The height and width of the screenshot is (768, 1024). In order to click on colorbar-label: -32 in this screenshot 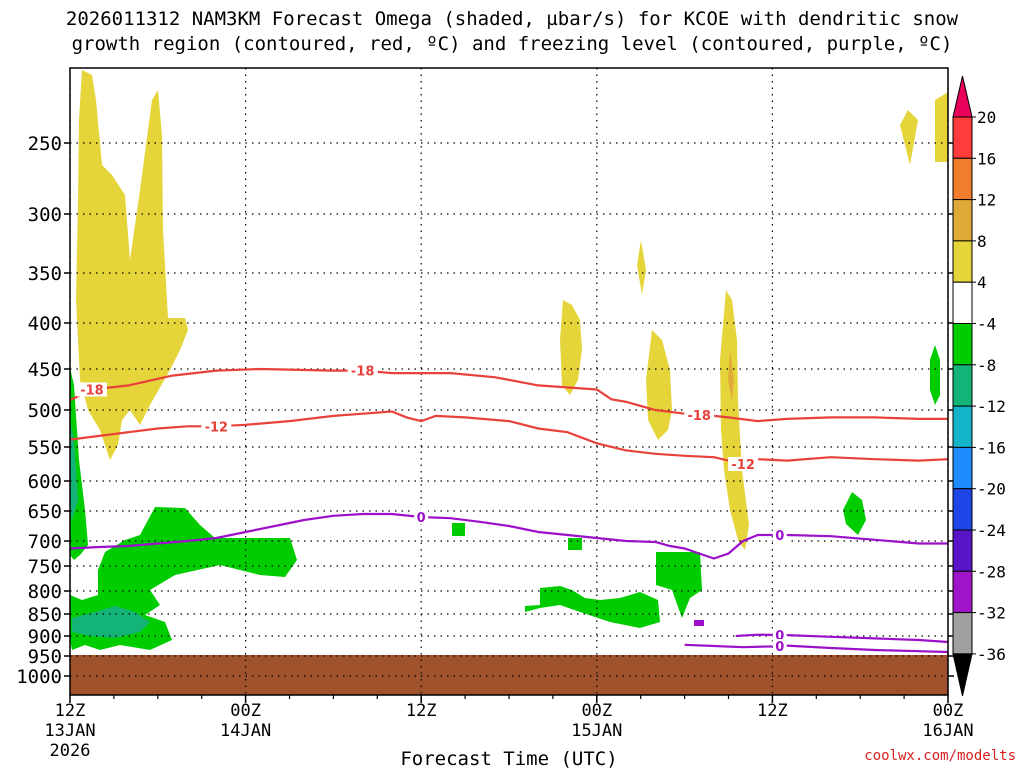, I will do `click(991, 613)`.